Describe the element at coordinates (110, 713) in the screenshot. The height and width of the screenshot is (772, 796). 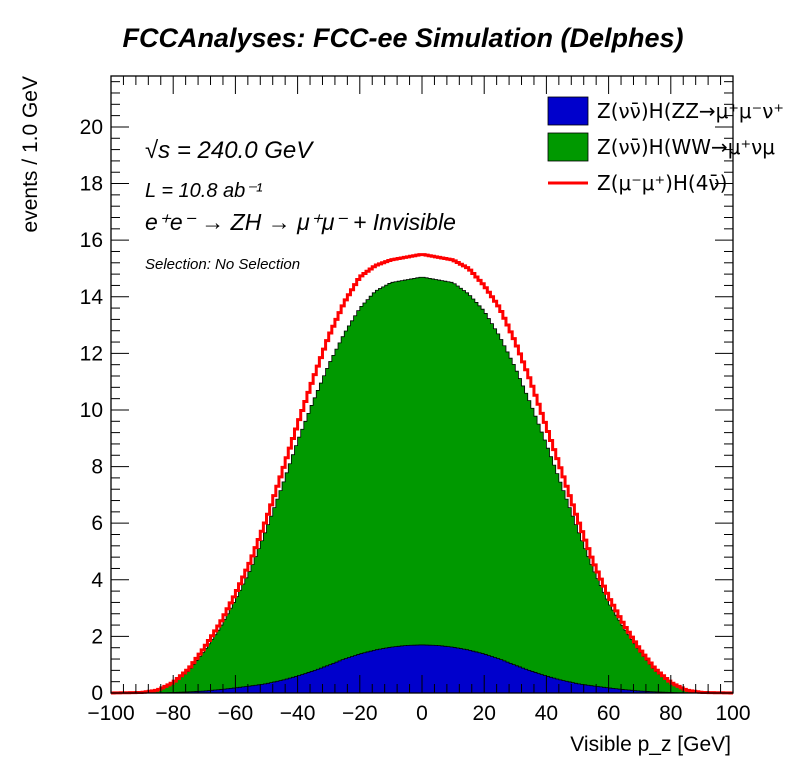
I see `x-tick-label: −100` at that location.